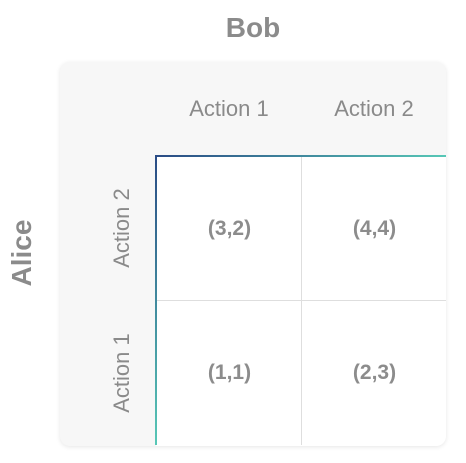 This screenshot has height=463, width=466. What do you see at coordinates (156, 300) in the screenshot?
I see `grid-left-border` at bounding box center [156, 300].